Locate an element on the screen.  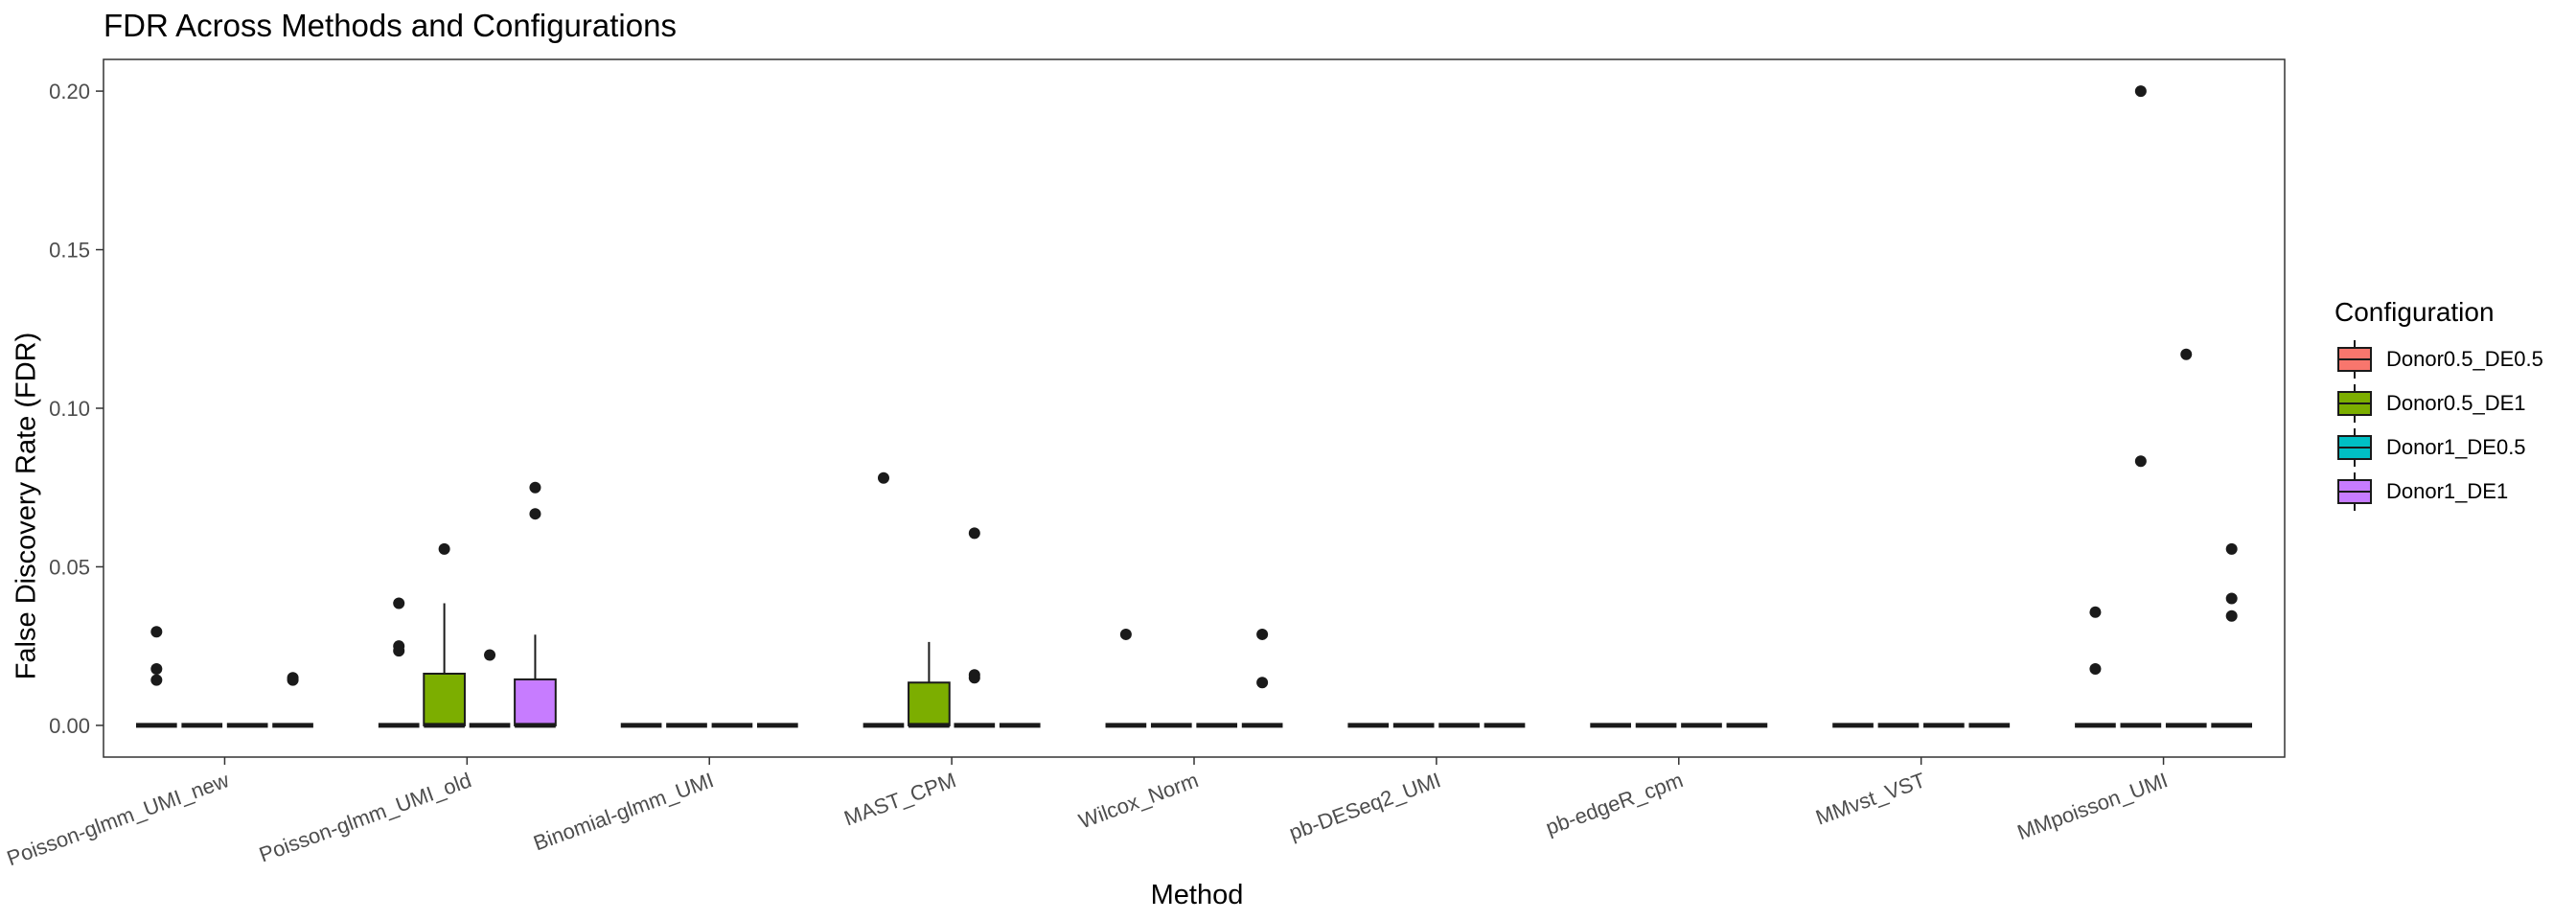
legend-item: Donor1_DE1 is located at coordinates (2438, 492).